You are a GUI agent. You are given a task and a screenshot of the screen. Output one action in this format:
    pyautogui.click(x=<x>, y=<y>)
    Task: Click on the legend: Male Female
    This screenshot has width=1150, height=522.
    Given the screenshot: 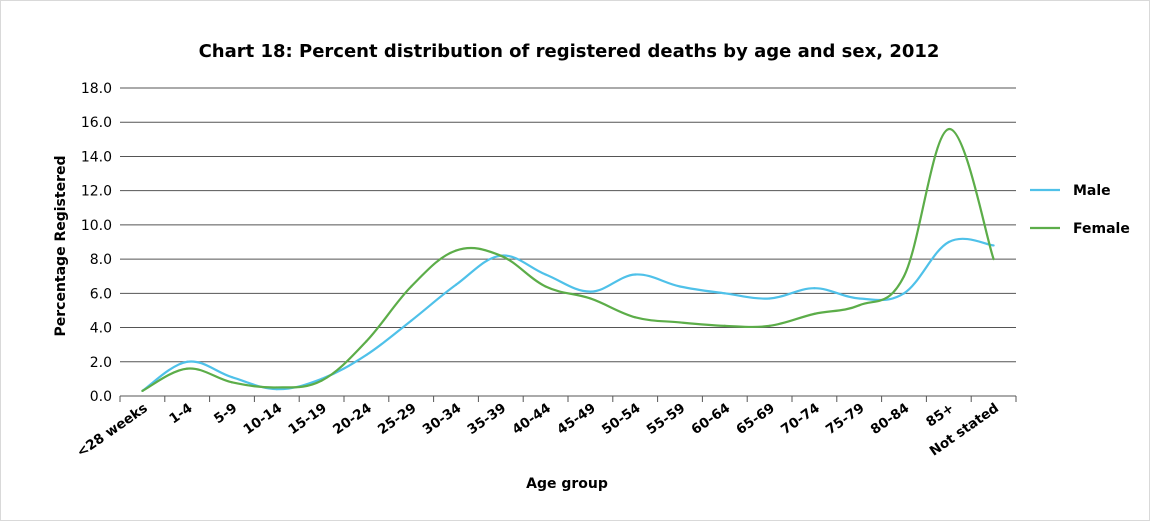 What is the action you would take?
    pyautogui.click(x=1080, y=210)
    